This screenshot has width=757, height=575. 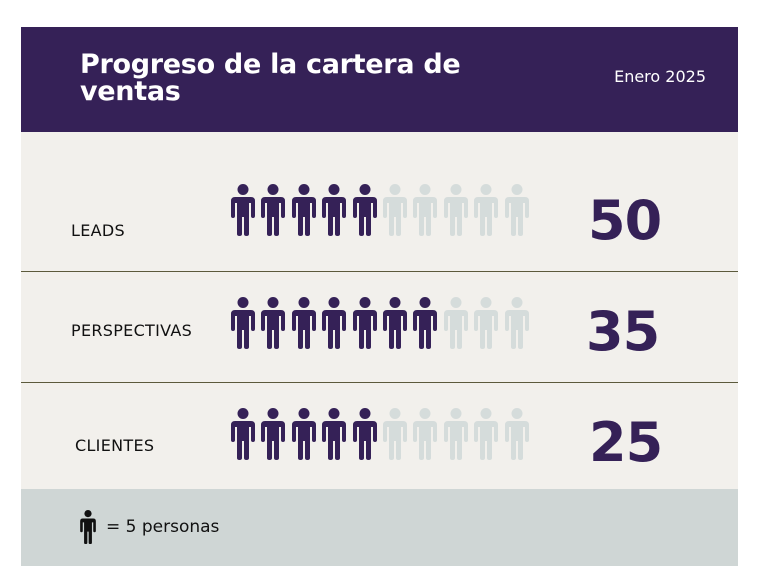 What do you see at coordinates (132, 330) in the screenshot?
I see `row-label-perspectivas: PERSPECTIVAS` at bounding box center [132, 330].